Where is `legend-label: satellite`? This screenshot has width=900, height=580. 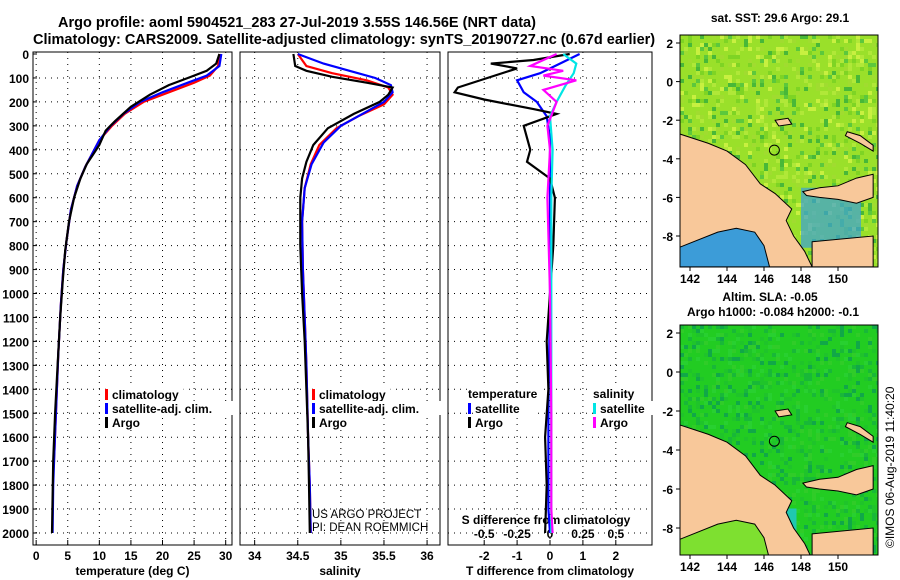 legend-label: satellite is located at coordinates (622, 409).